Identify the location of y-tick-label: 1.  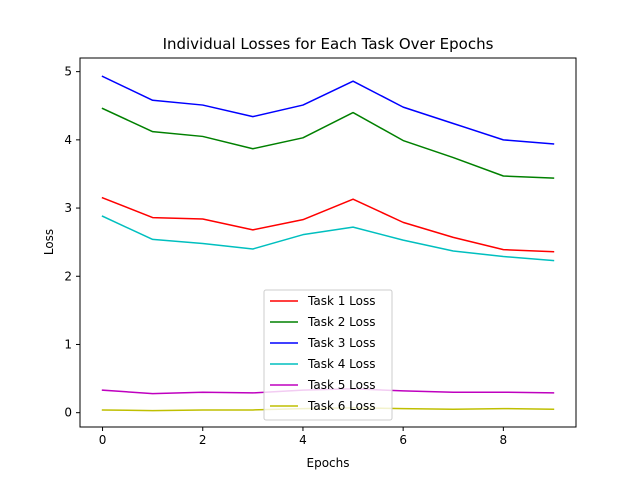
(68, 344).